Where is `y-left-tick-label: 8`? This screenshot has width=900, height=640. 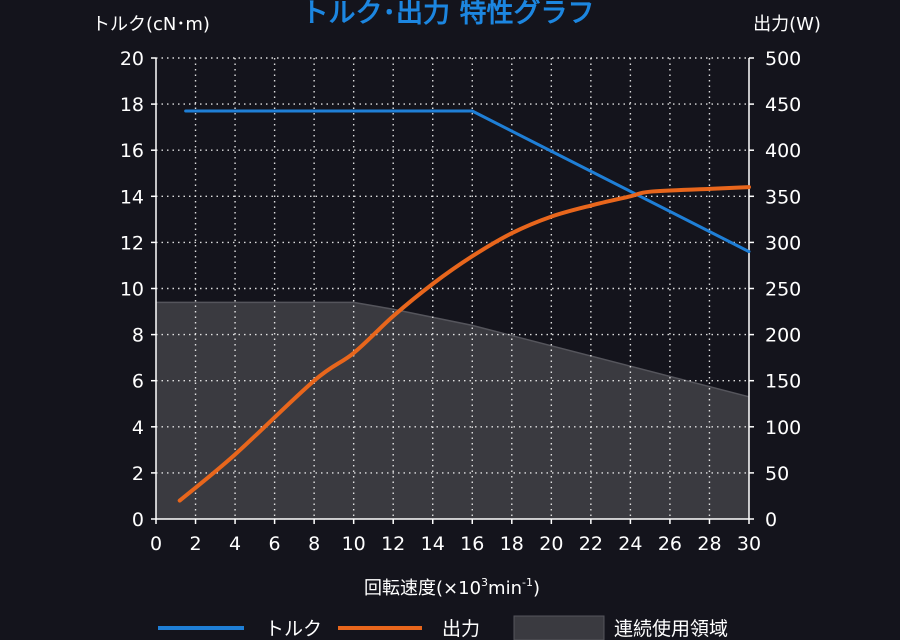
y-left-tick-label: 8 is located at coordinates (138, 336).